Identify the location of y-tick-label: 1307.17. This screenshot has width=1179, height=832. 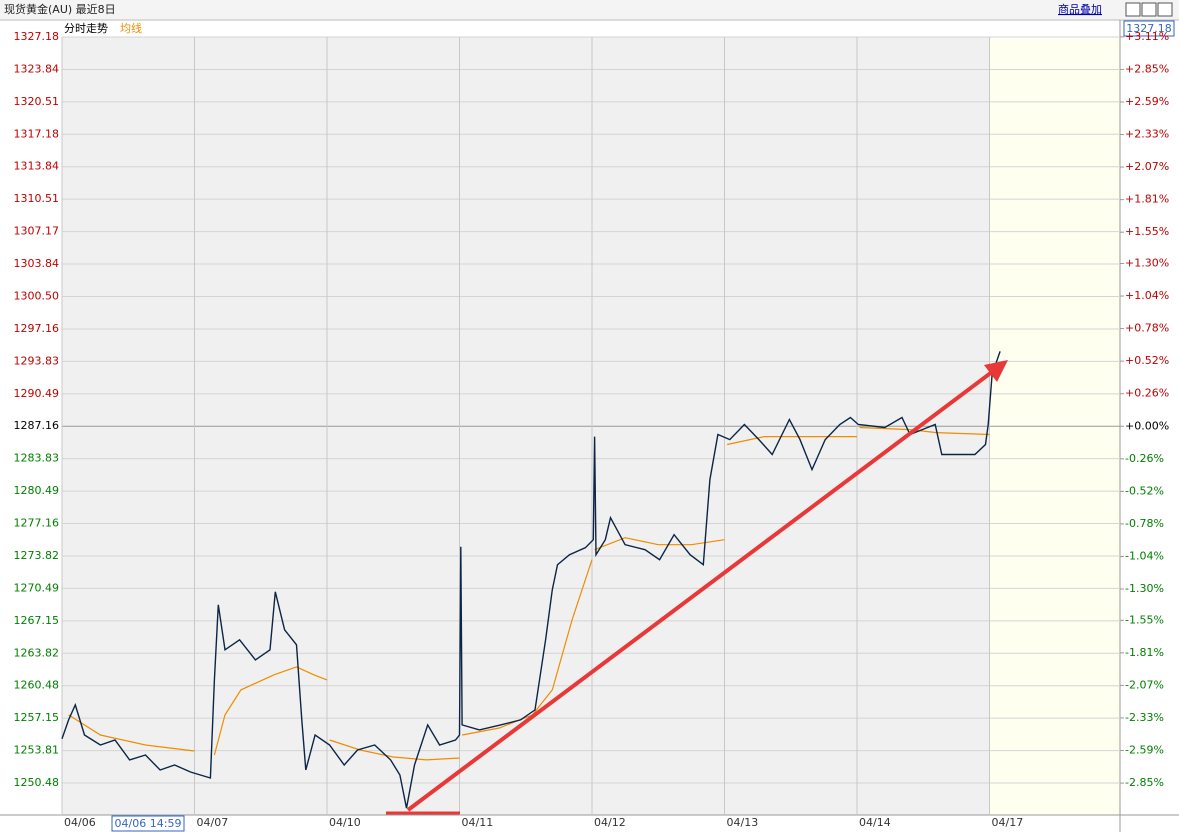
(37, 231).